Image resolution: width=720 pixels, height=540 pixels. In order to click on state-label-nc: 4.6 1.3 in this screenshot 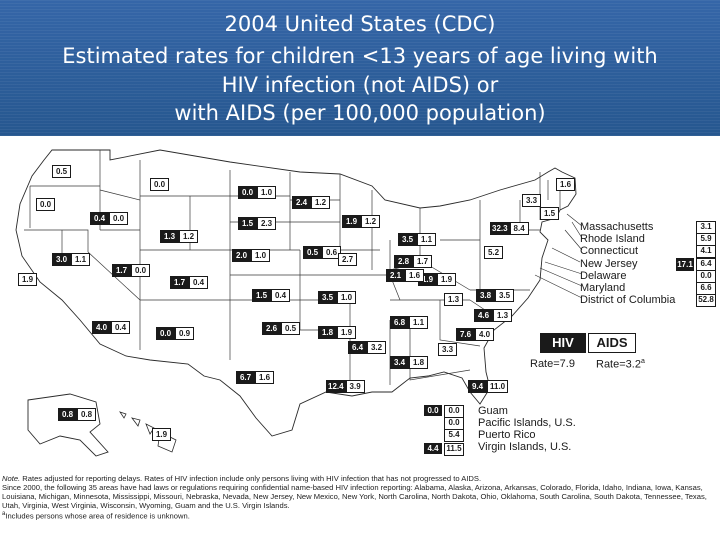, I will do `click(493, 315)`.